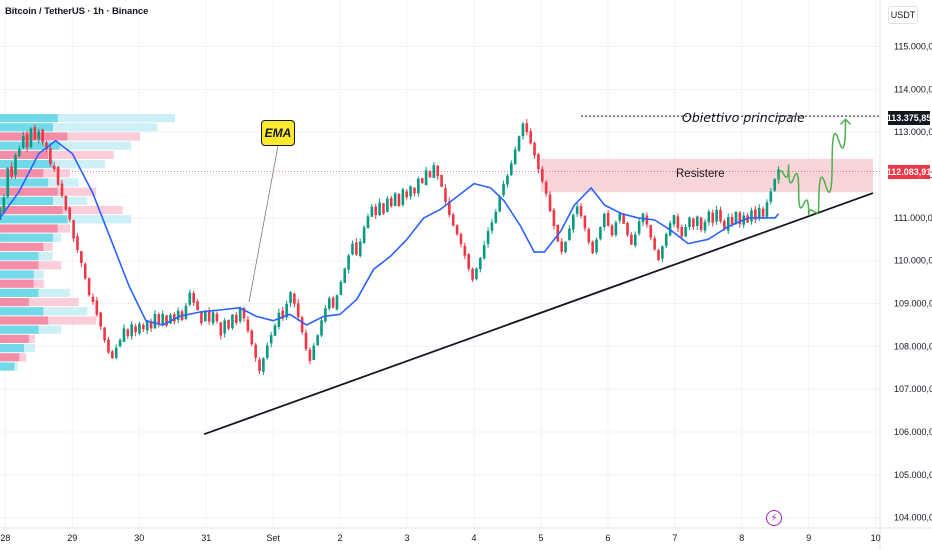  What do you see at coordinates (903, 15) in the screenshot?
I see `currency-button: USDT` at bounding box center [903, 15].